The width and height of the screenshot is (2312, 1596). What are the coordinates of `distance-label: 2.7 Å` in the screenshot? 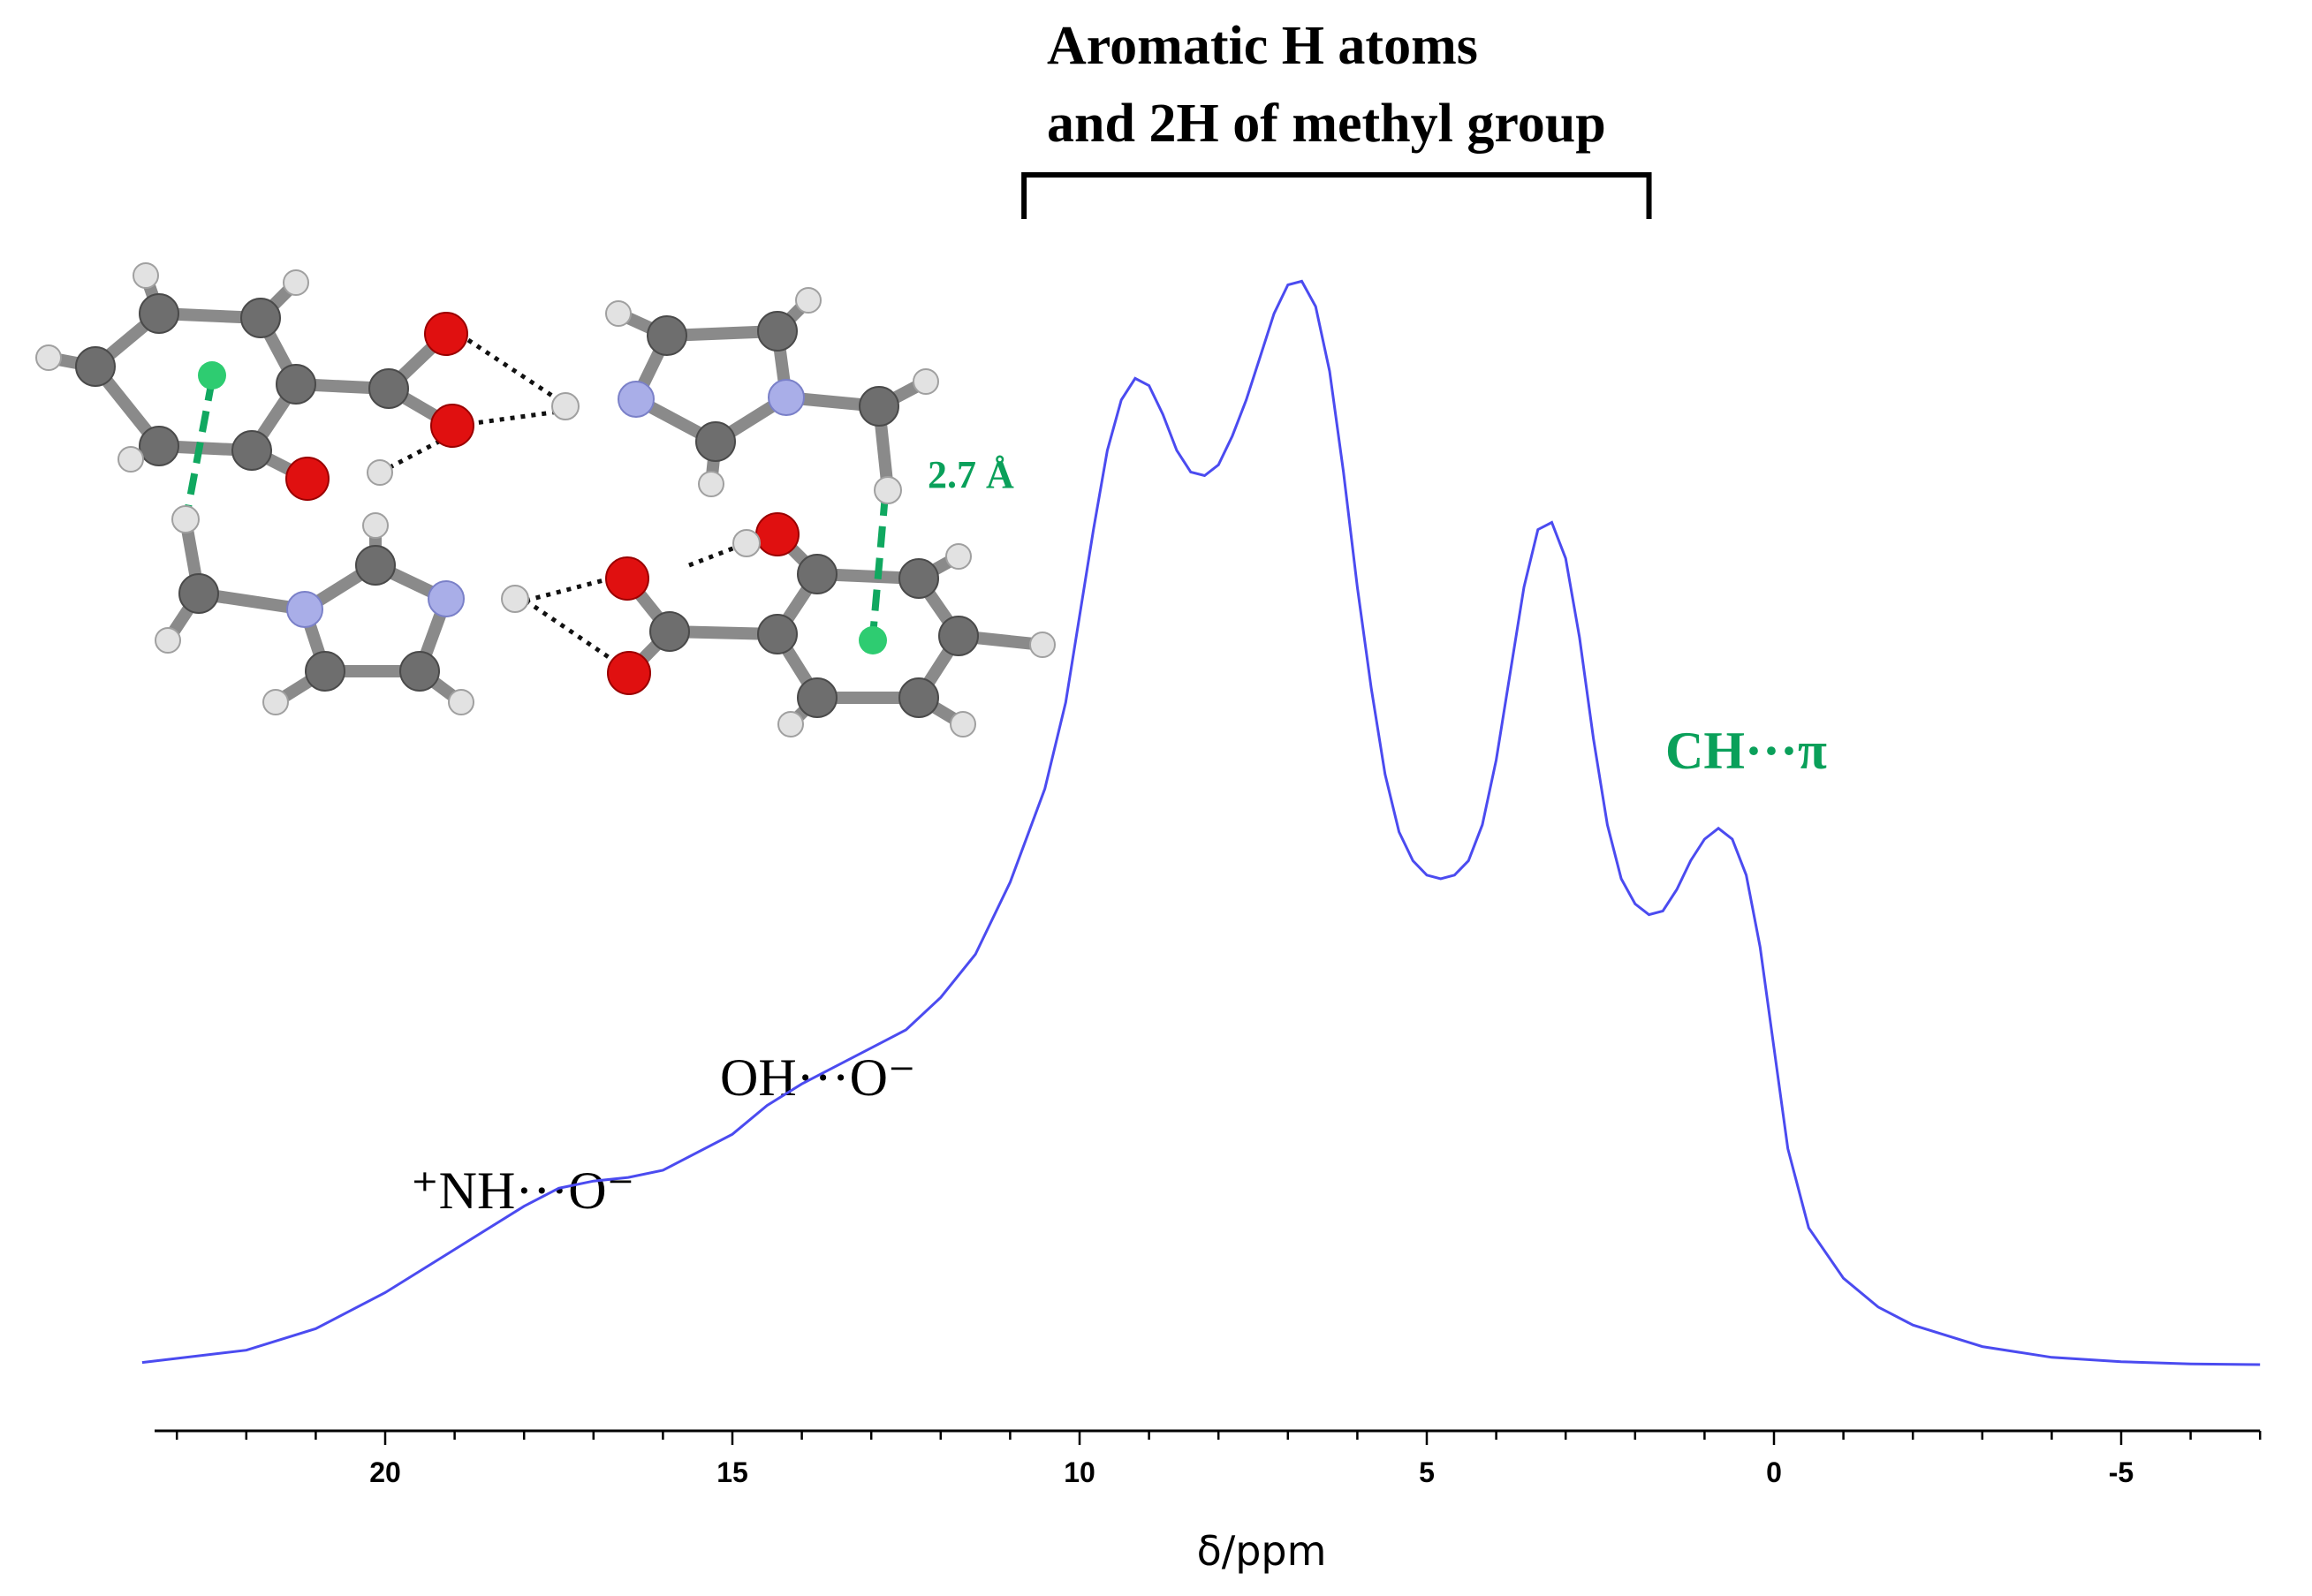 It's located at (971, 474).